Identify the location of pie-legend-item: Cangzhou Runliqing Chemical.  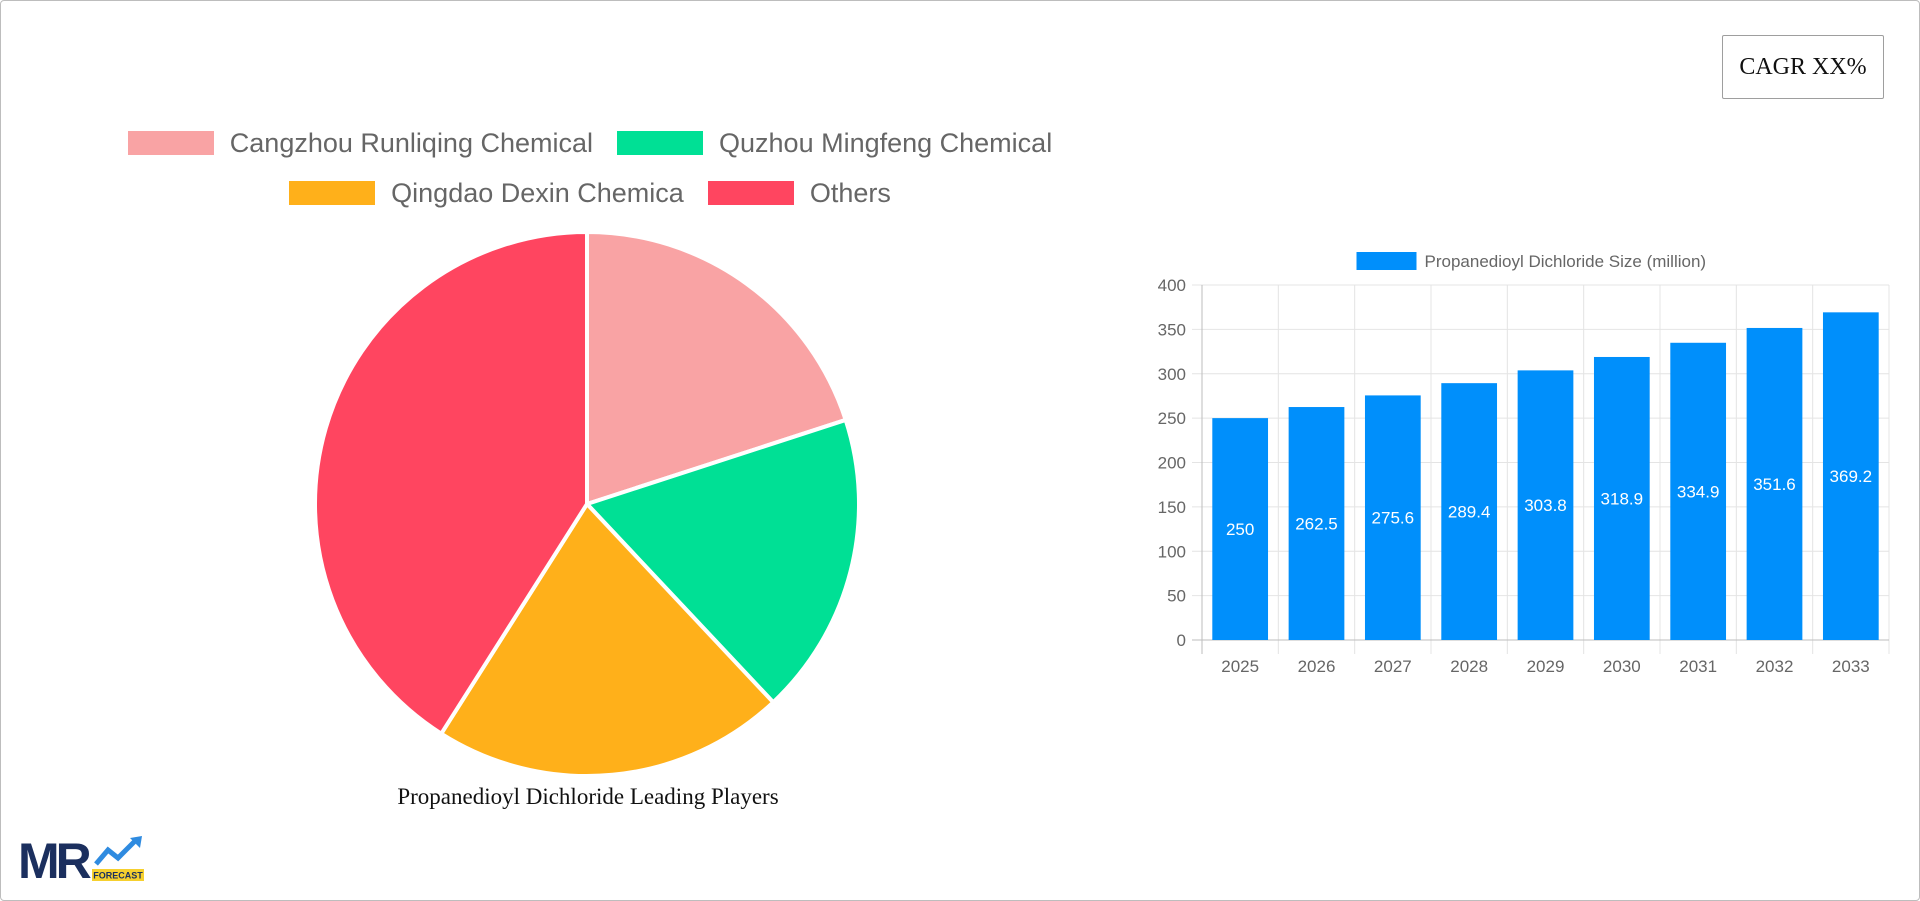
(360, 143).